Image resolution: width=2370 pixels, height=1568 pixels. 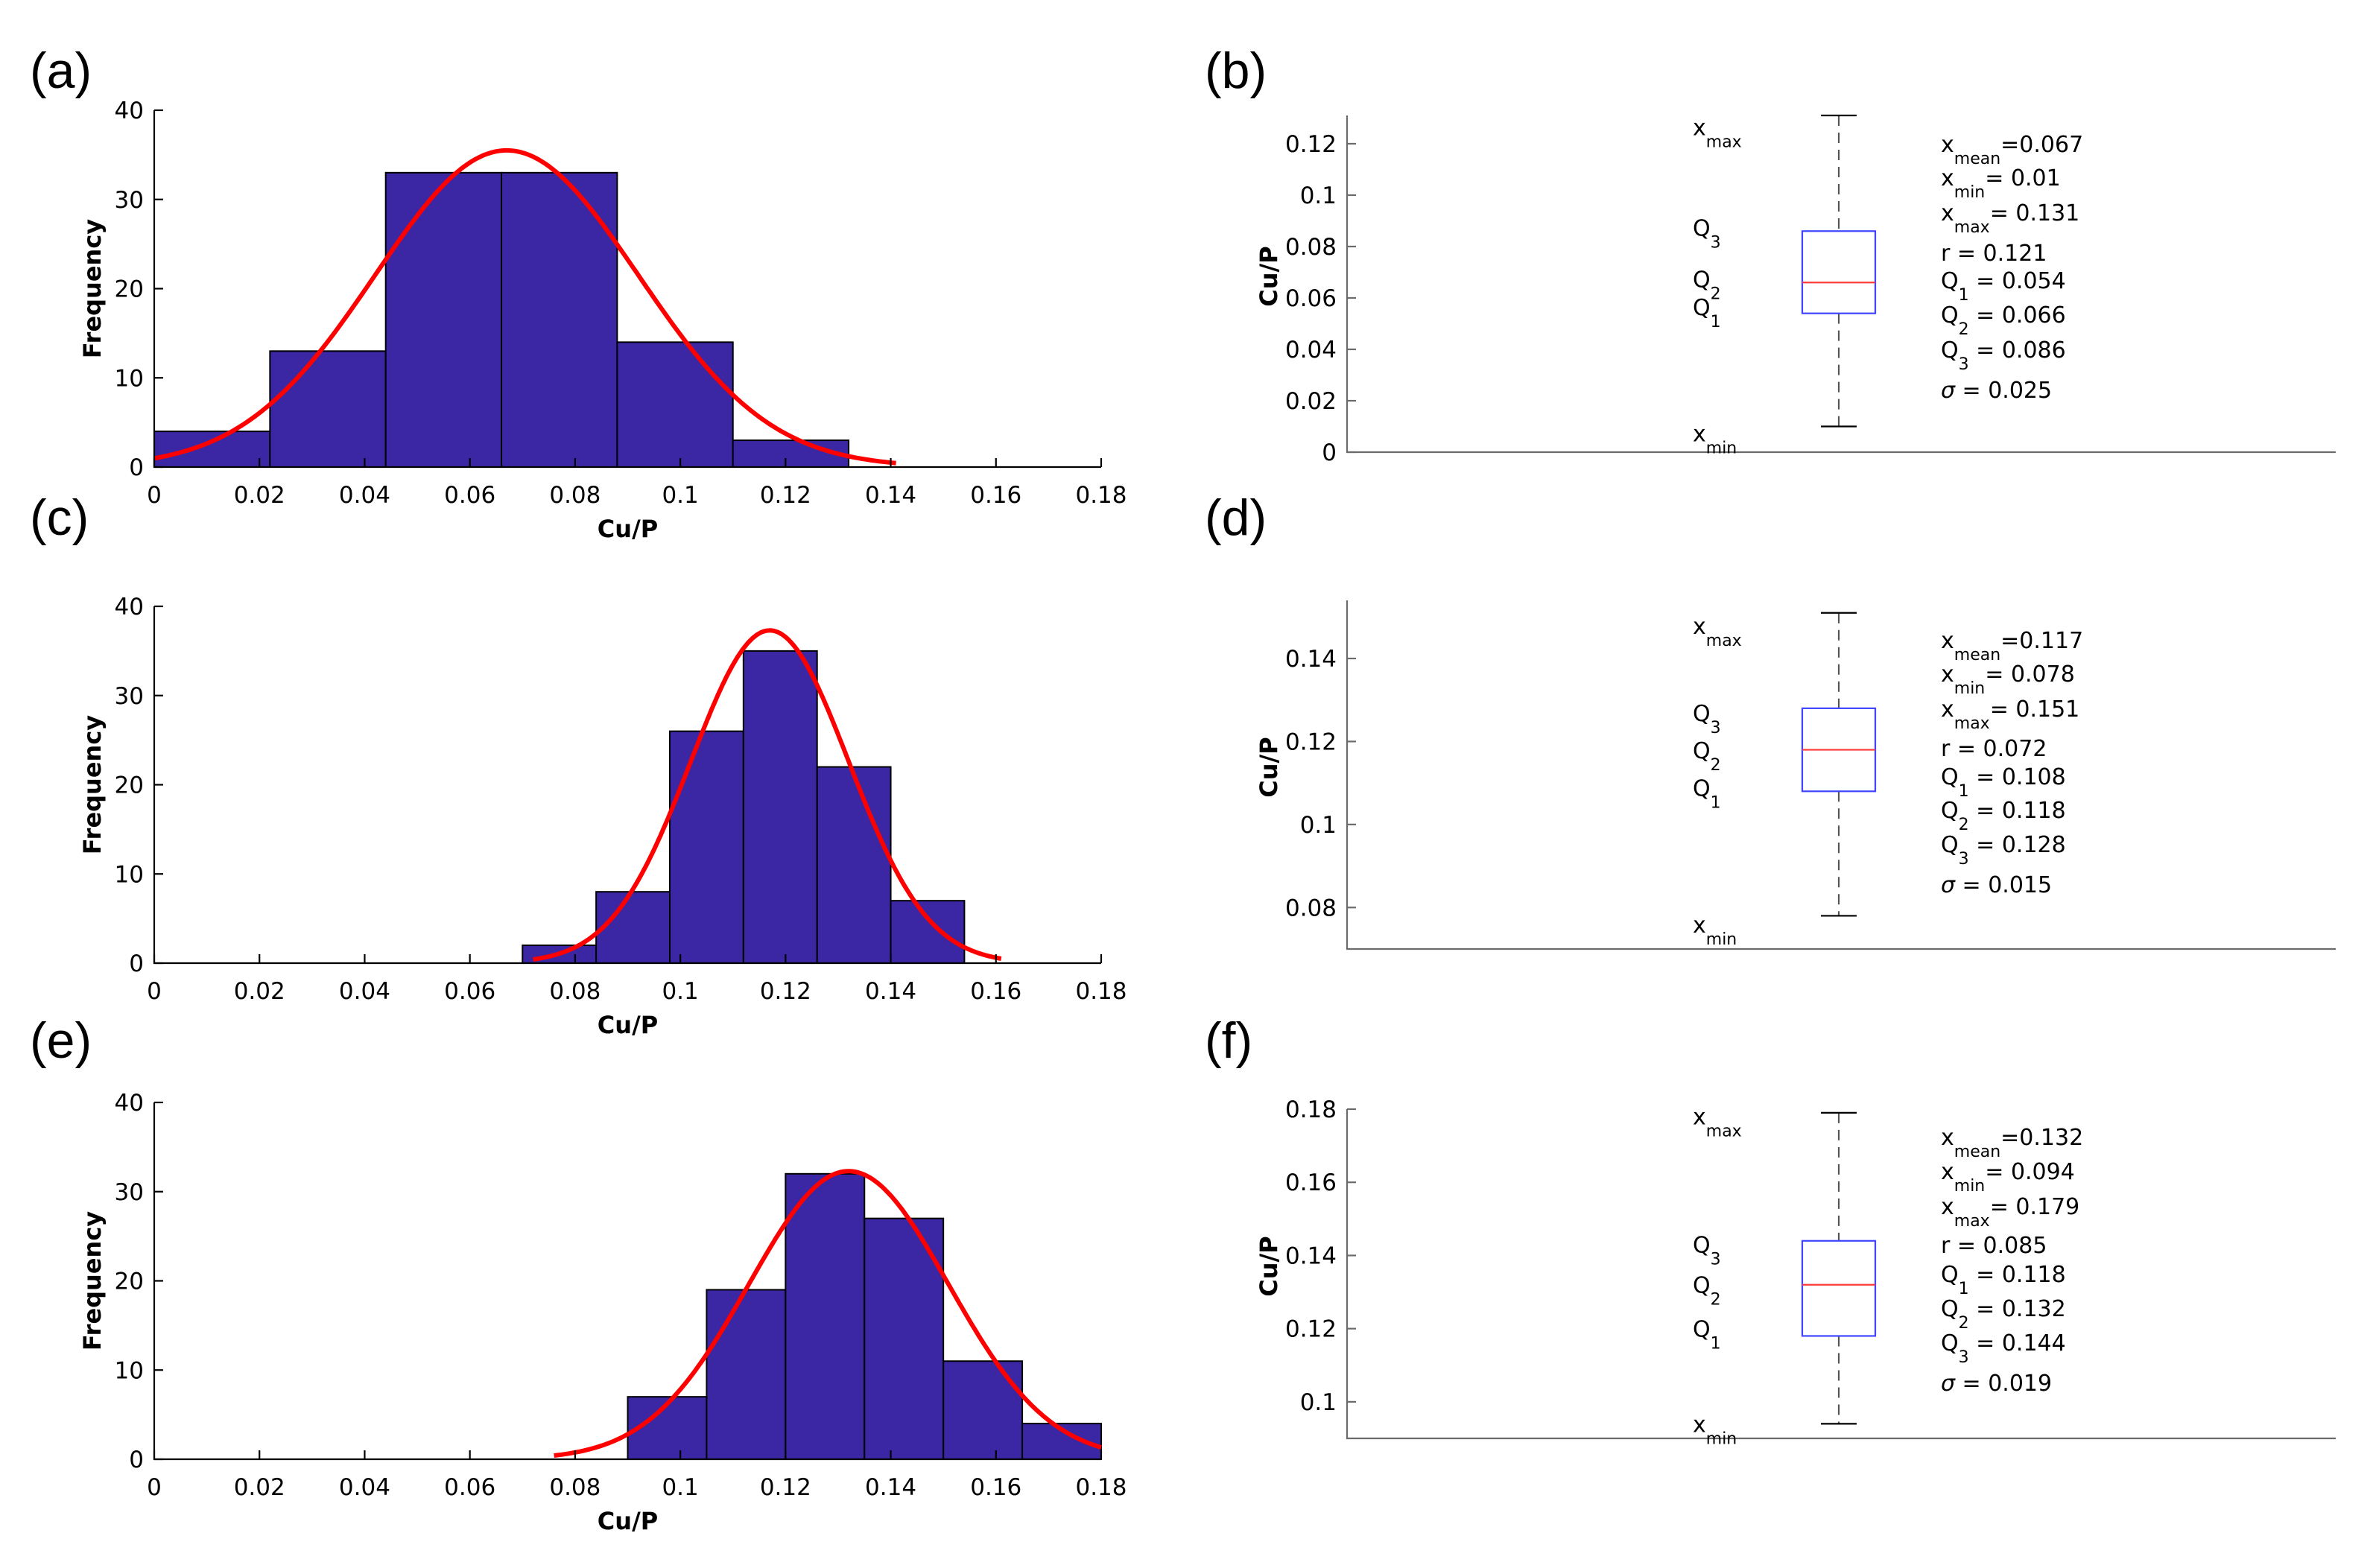 I want to click on side-label-sub: min, so click(x=1721, y=939).